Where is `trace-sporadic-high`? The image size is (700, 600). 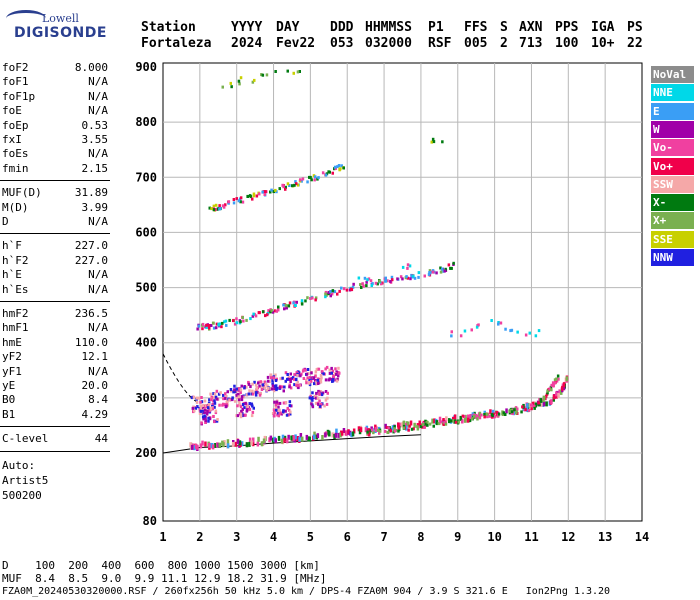
trace-sporadic-high is located at coordinates (332, 106).